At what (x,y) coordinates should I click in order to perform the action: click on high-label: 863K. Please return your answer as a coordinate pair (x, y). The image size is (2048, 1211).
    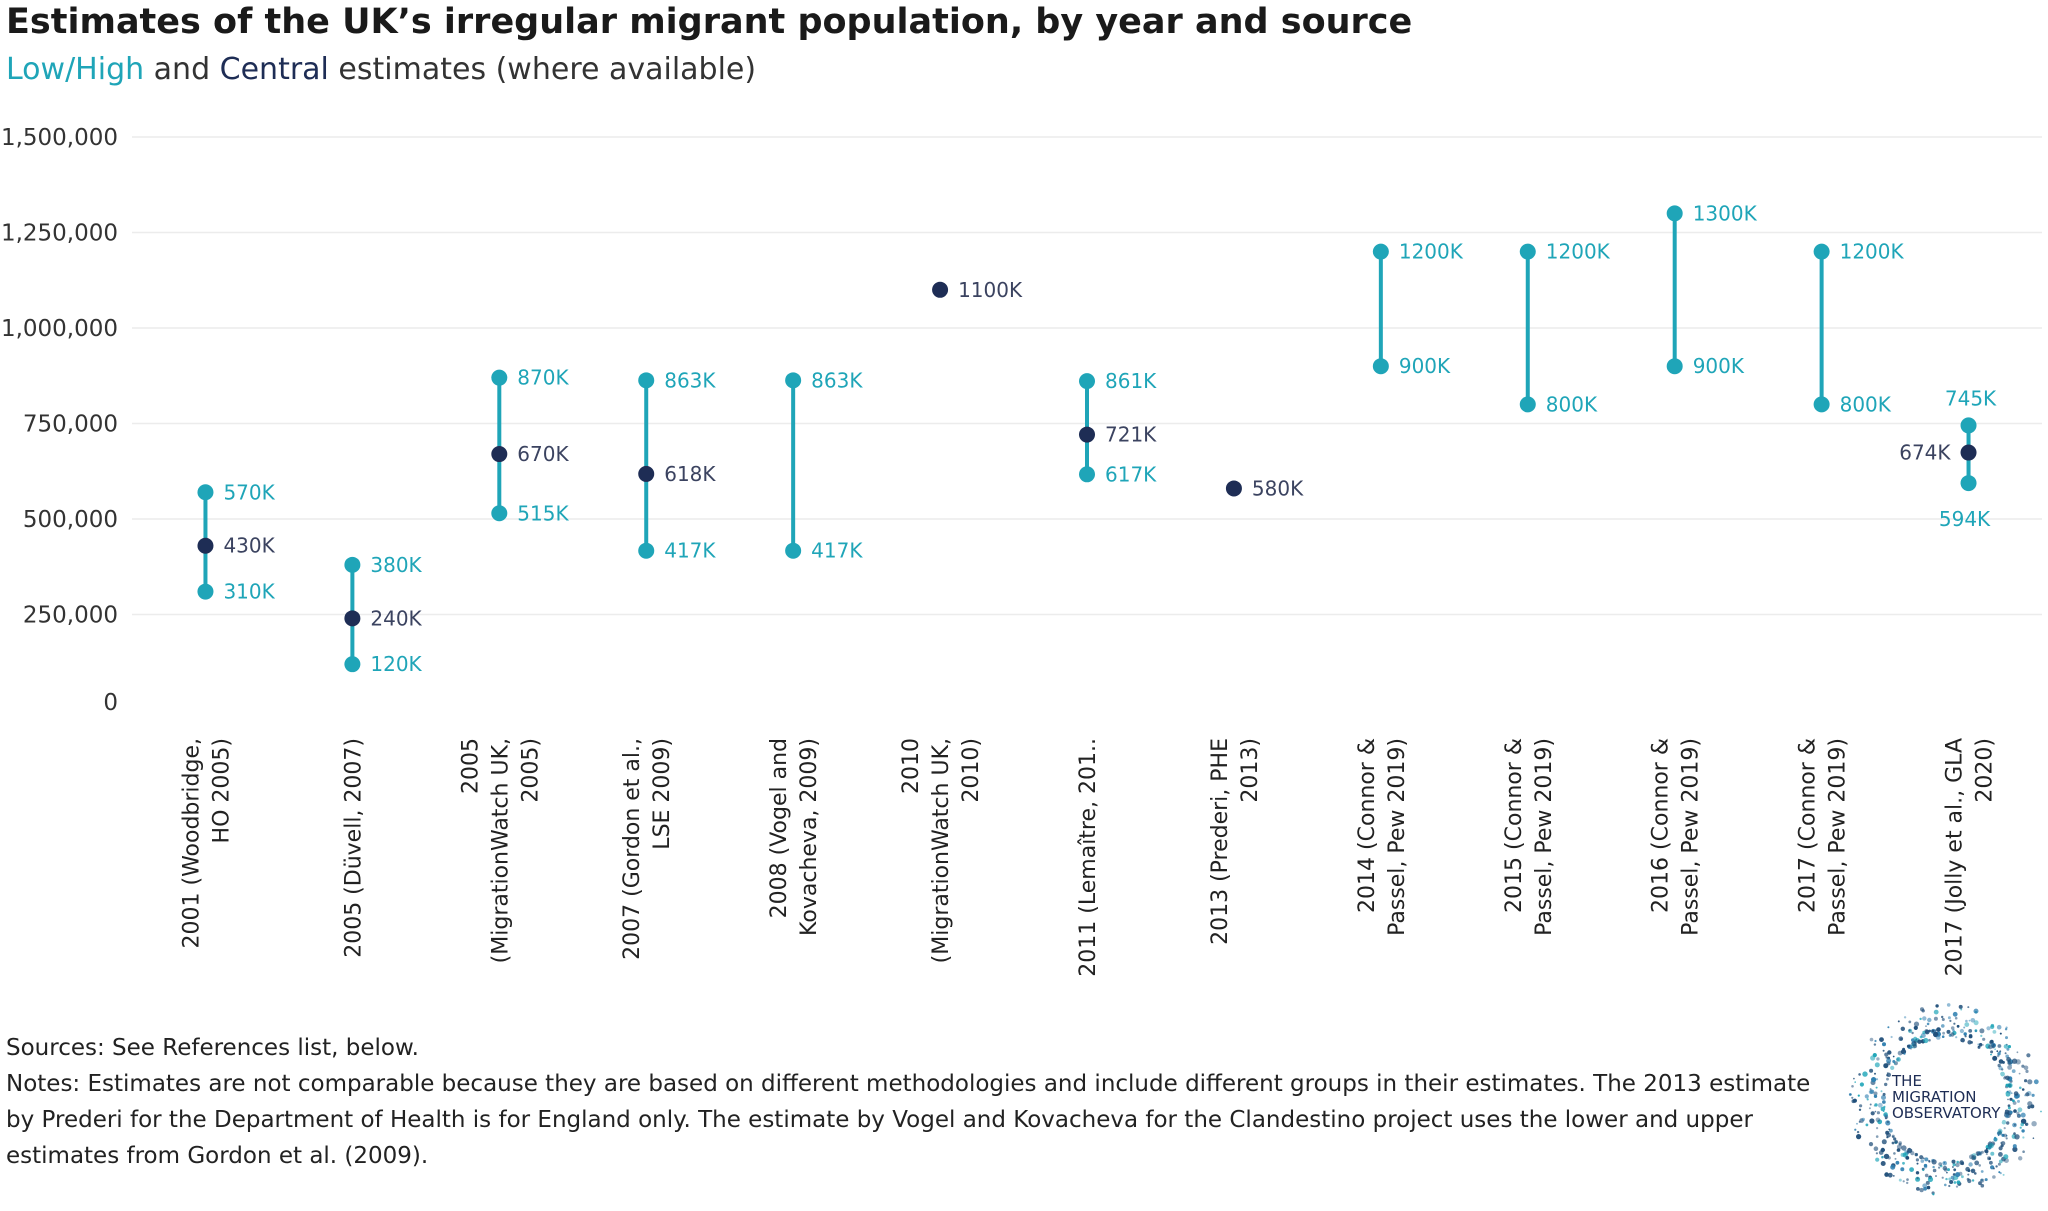
    Looking at the image, I should click on (690, 380).